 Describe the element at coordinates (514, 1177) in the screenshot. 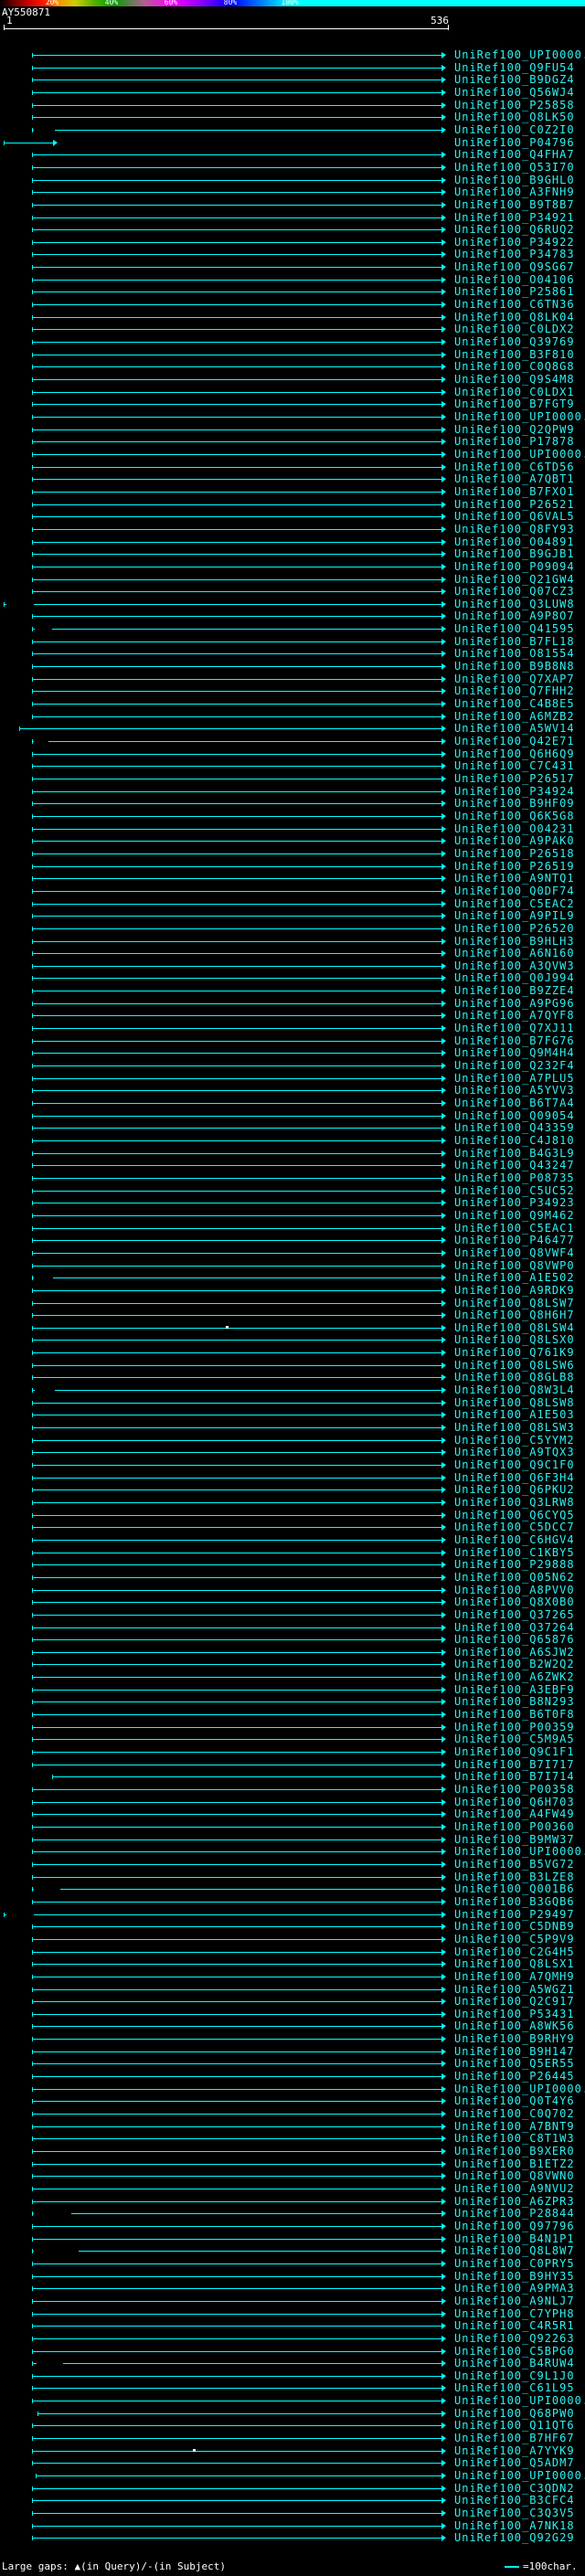

I see `hit-label: UniRef100_P08735` at that location.